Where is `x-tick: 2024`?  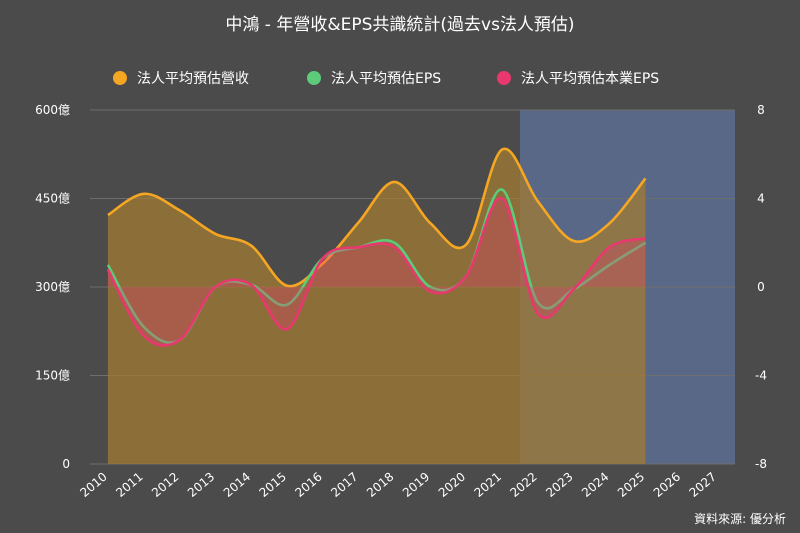
x-tick: 2024 is located at coordinates (595, 485).